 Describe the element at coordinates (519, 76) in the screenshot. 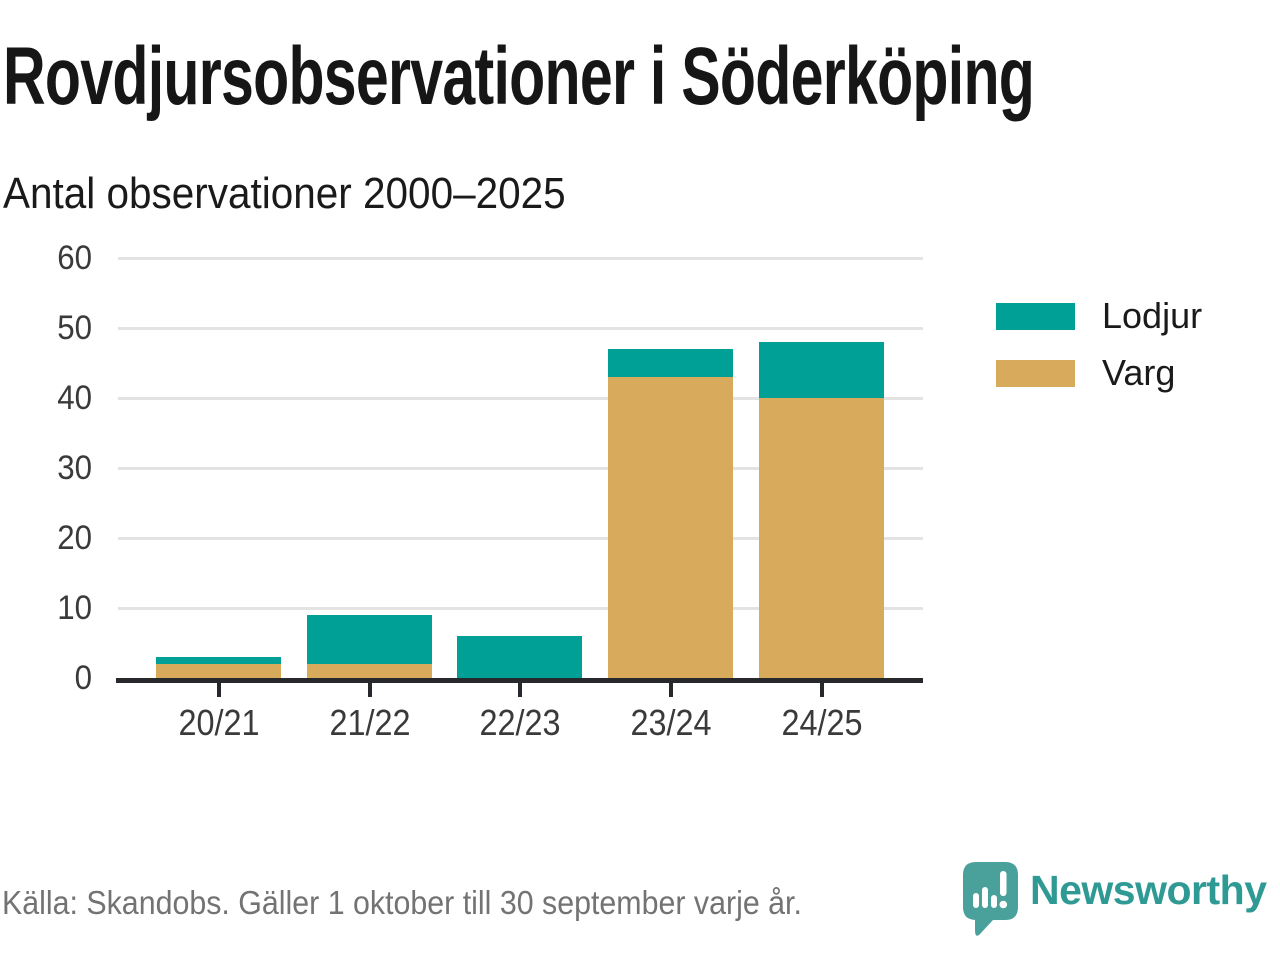

I see `page-title: Rovdjursobservationer i Söderköping` at that location.